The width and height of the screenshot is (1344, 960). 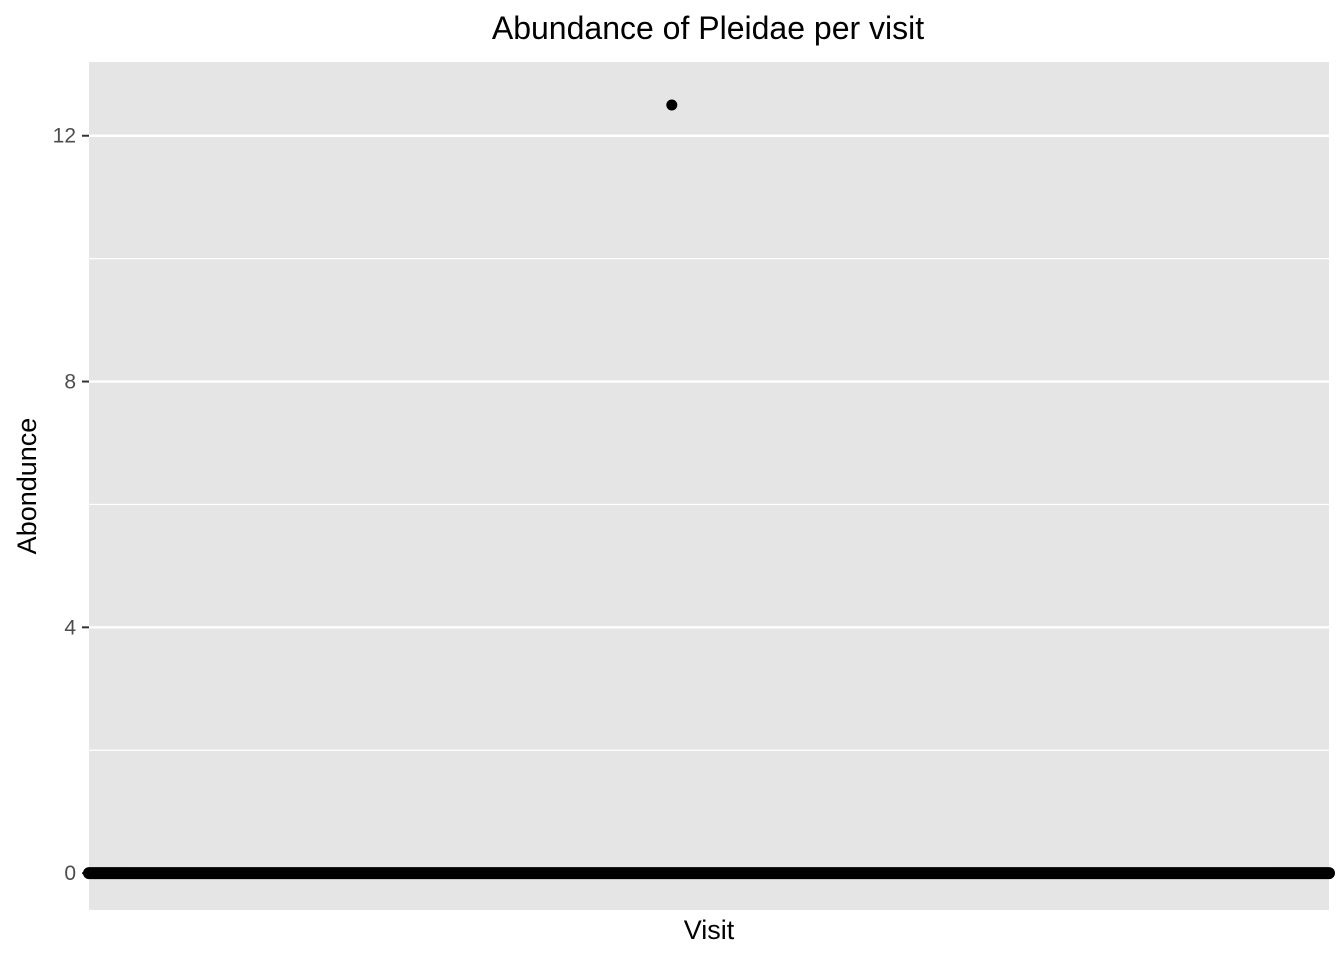 I want to click on y-tick-label: 8, so click(x=70, y=382).